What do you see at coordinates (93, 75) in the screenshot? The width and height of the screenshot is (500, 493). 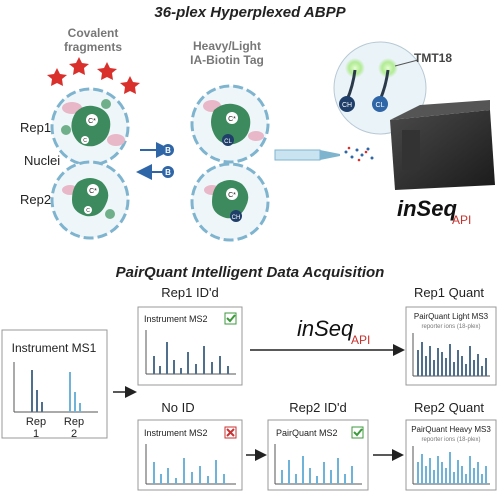 I see `covalent-fragment-stars` at bounding box center [93, 75].